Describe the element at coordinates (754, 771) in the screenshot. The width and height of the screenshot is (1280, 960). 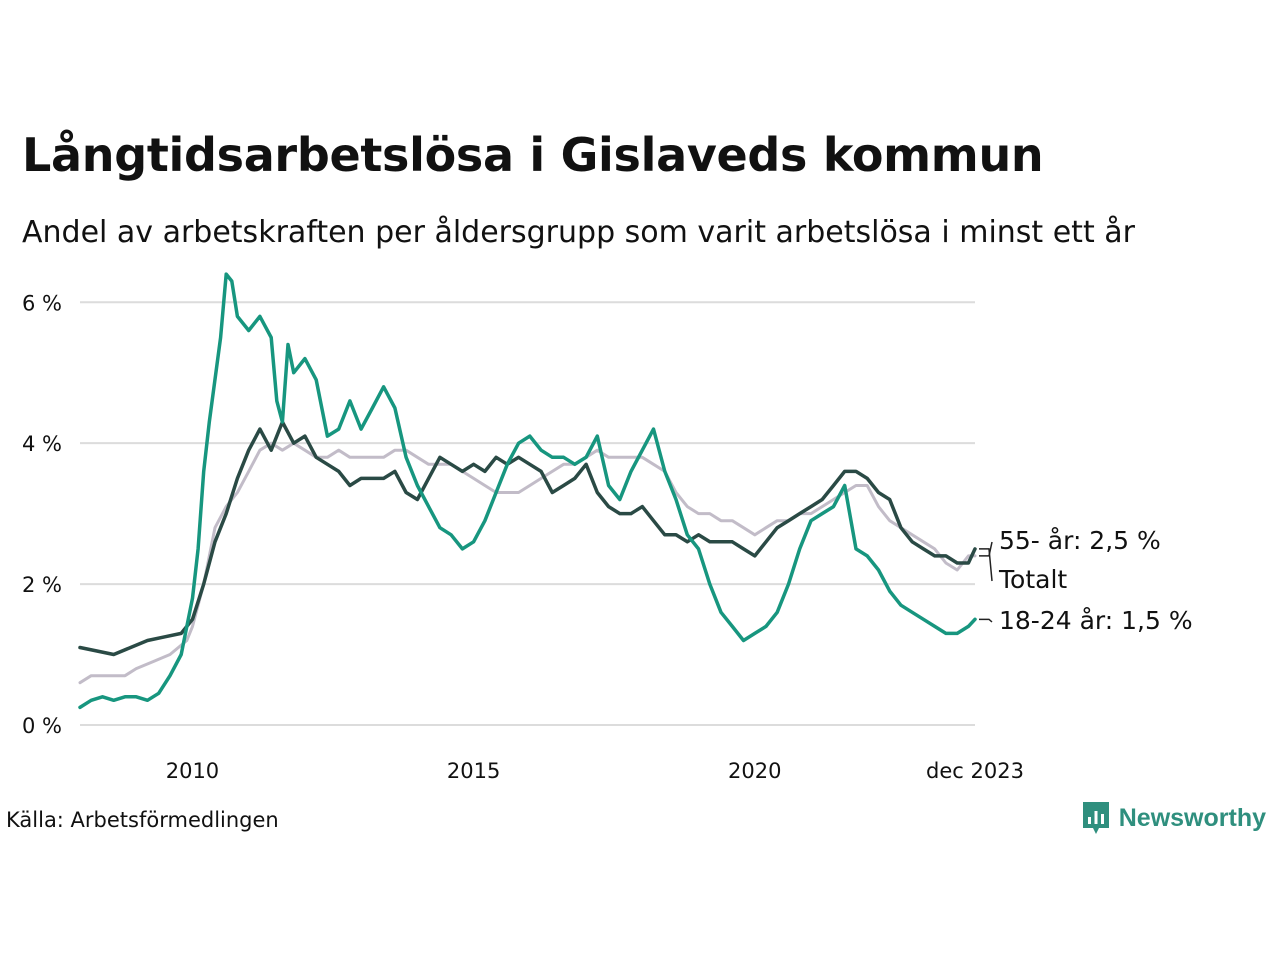
I see `x-tick-label: 2020` at that location.